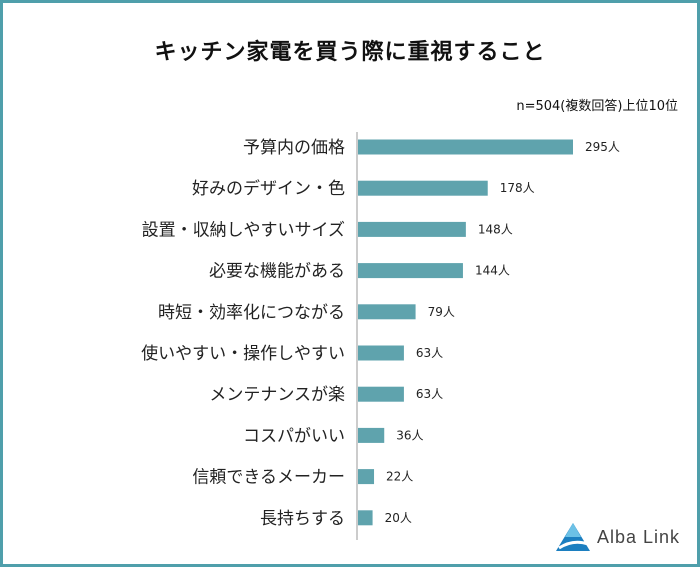 Image resolution: width=700 pixels, height=567 pixels. What do you see at coordinates (268, 478) in the screenshot?
I see `category-label: 信頼できるメーカー` at bounding box center [268, 478].